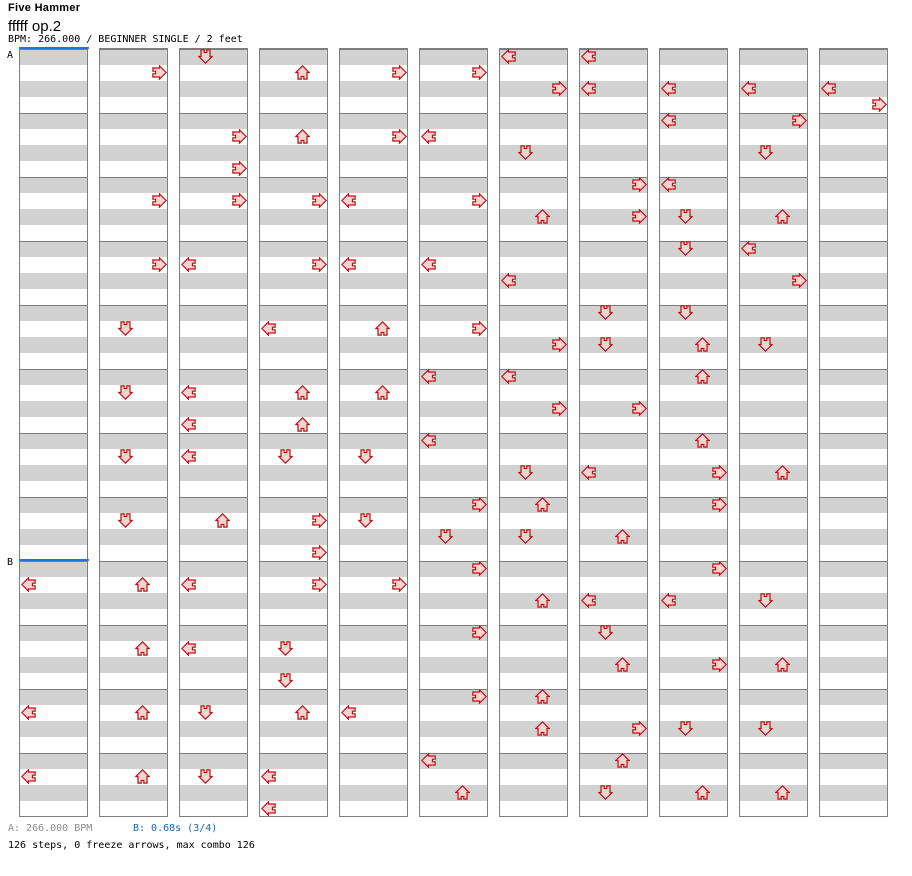 The width and height of the screenshot is (912, 876). I want to click on section-marker-label-a: A, so click(10, 55).